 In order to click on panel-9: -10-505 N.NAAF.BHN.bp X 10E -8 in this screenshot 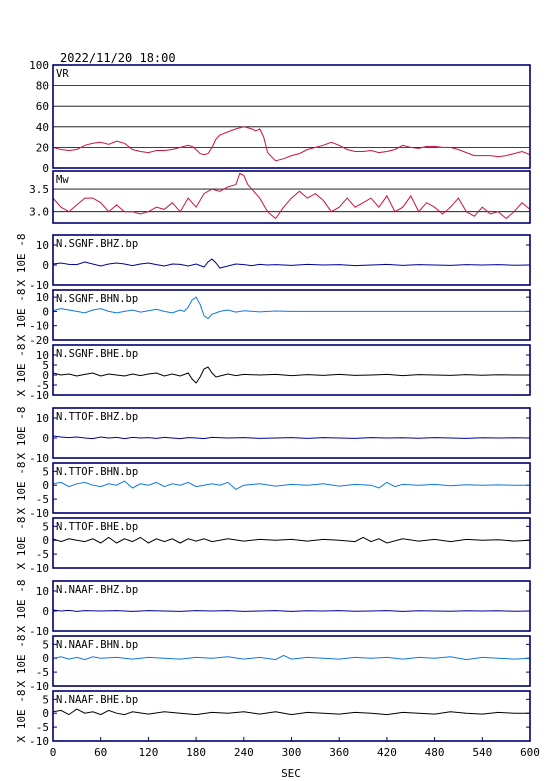, I will do `click(273, 664)`.